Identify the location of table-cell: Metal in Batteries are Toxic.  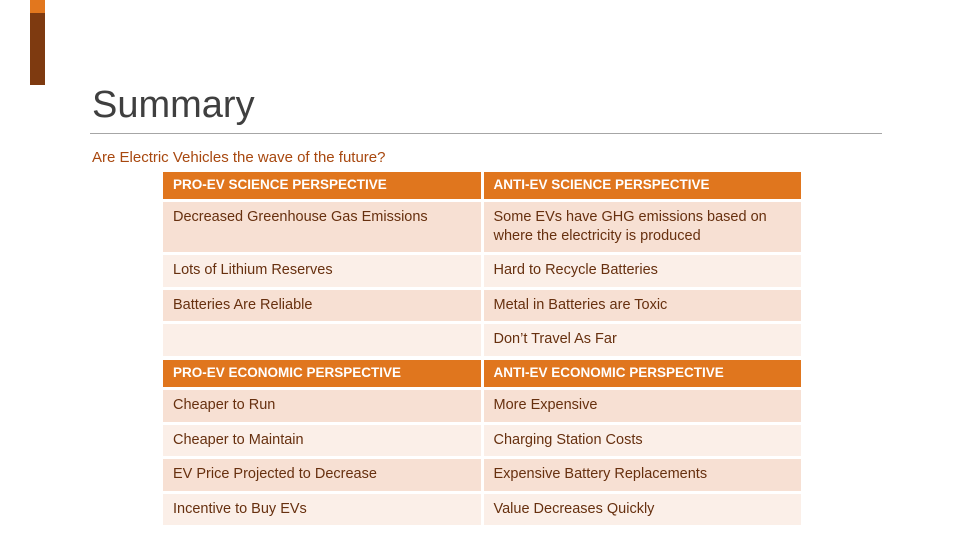
(642, 305).